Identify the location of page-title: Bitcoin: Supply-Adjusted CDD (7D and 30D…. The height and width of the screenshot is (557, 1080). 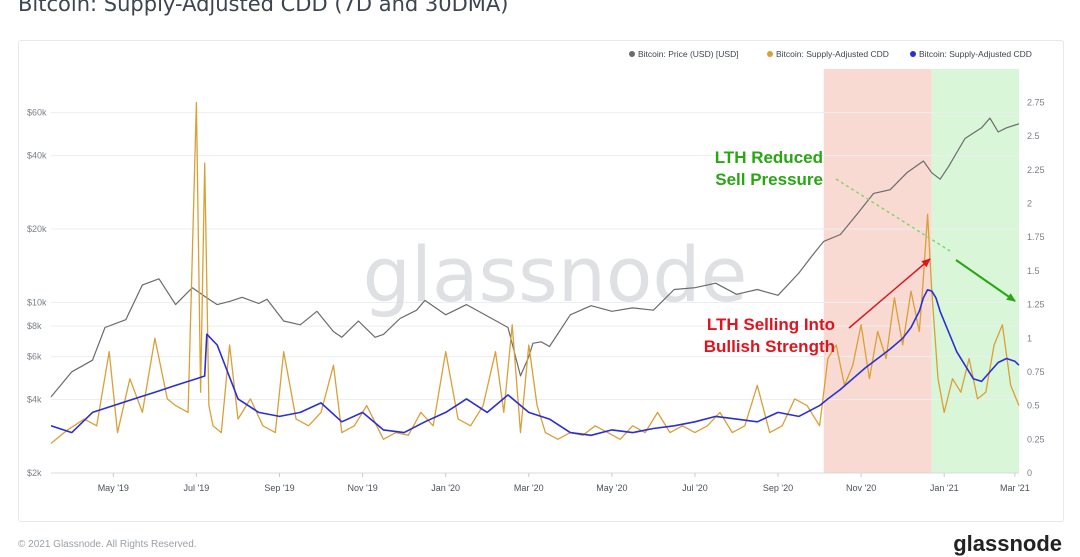
(263, 8).